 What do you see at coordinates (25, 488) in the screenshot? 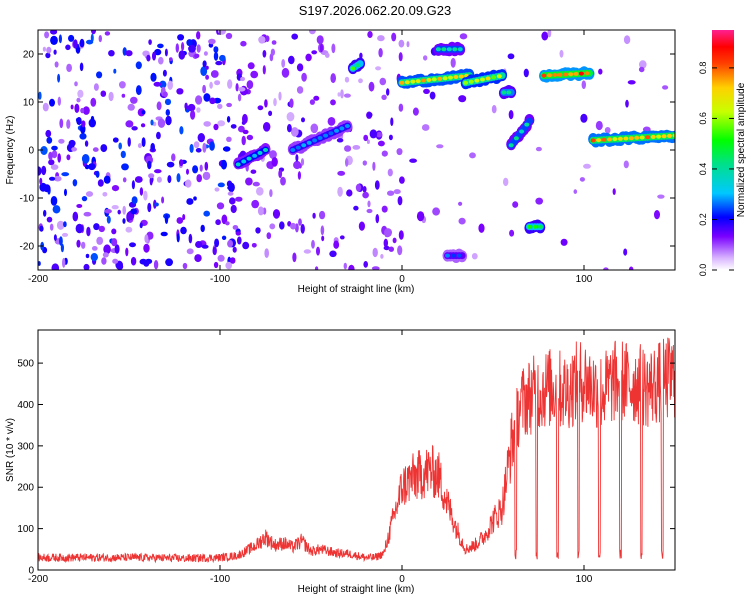
I see `snr-y-tick-label: 200` at bounding box center [25, 488].